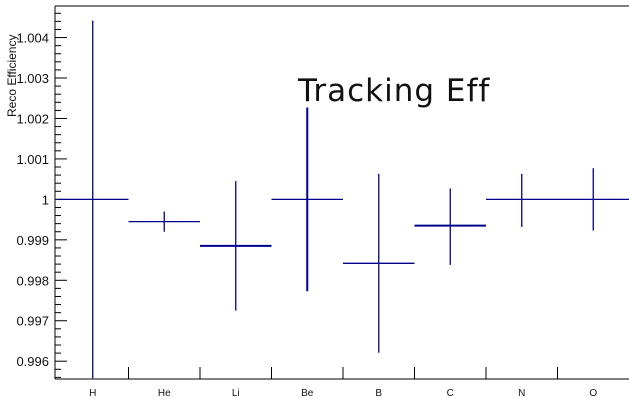  What do you see at coordinates (593, 393) in the screenshot?
I see `x-category-label: O` at bounding box center [593, 393].